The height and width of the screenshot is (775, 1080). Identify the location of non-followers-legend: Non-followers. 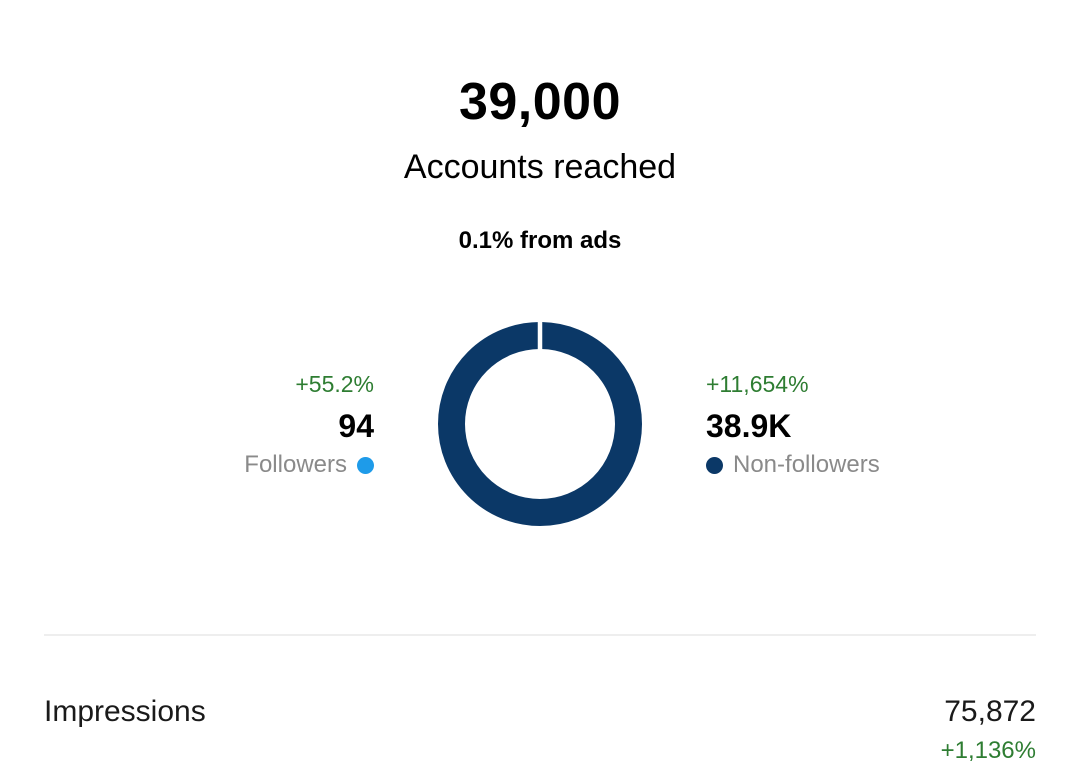
(793, 465).